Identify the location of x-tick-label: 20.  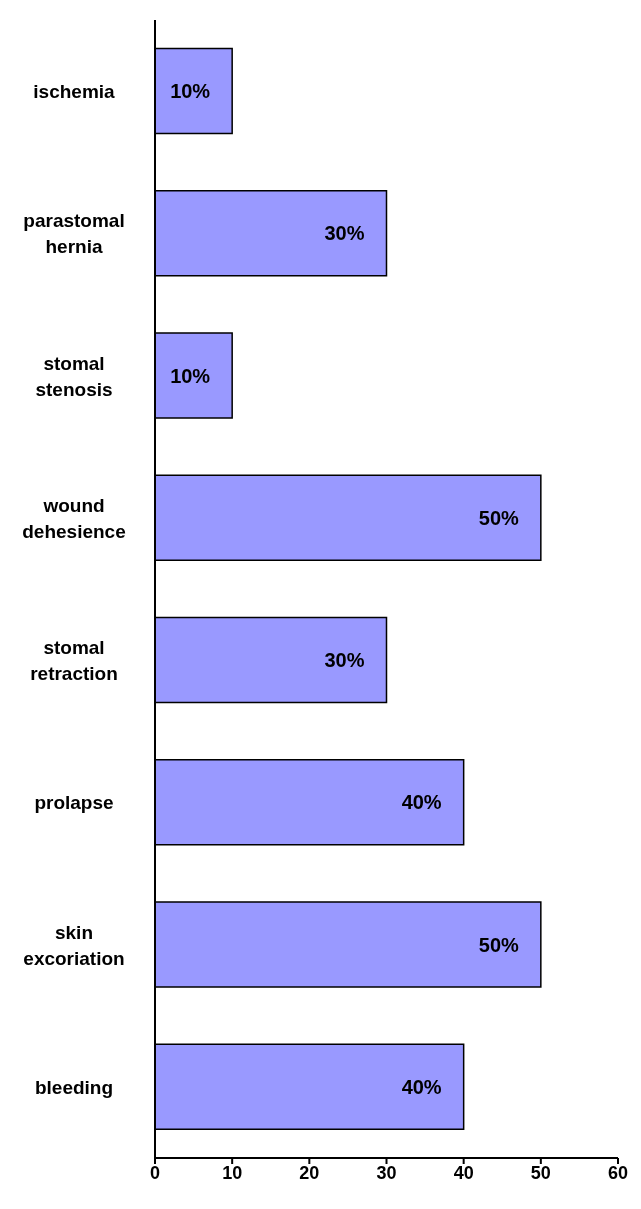
(309, 1172).